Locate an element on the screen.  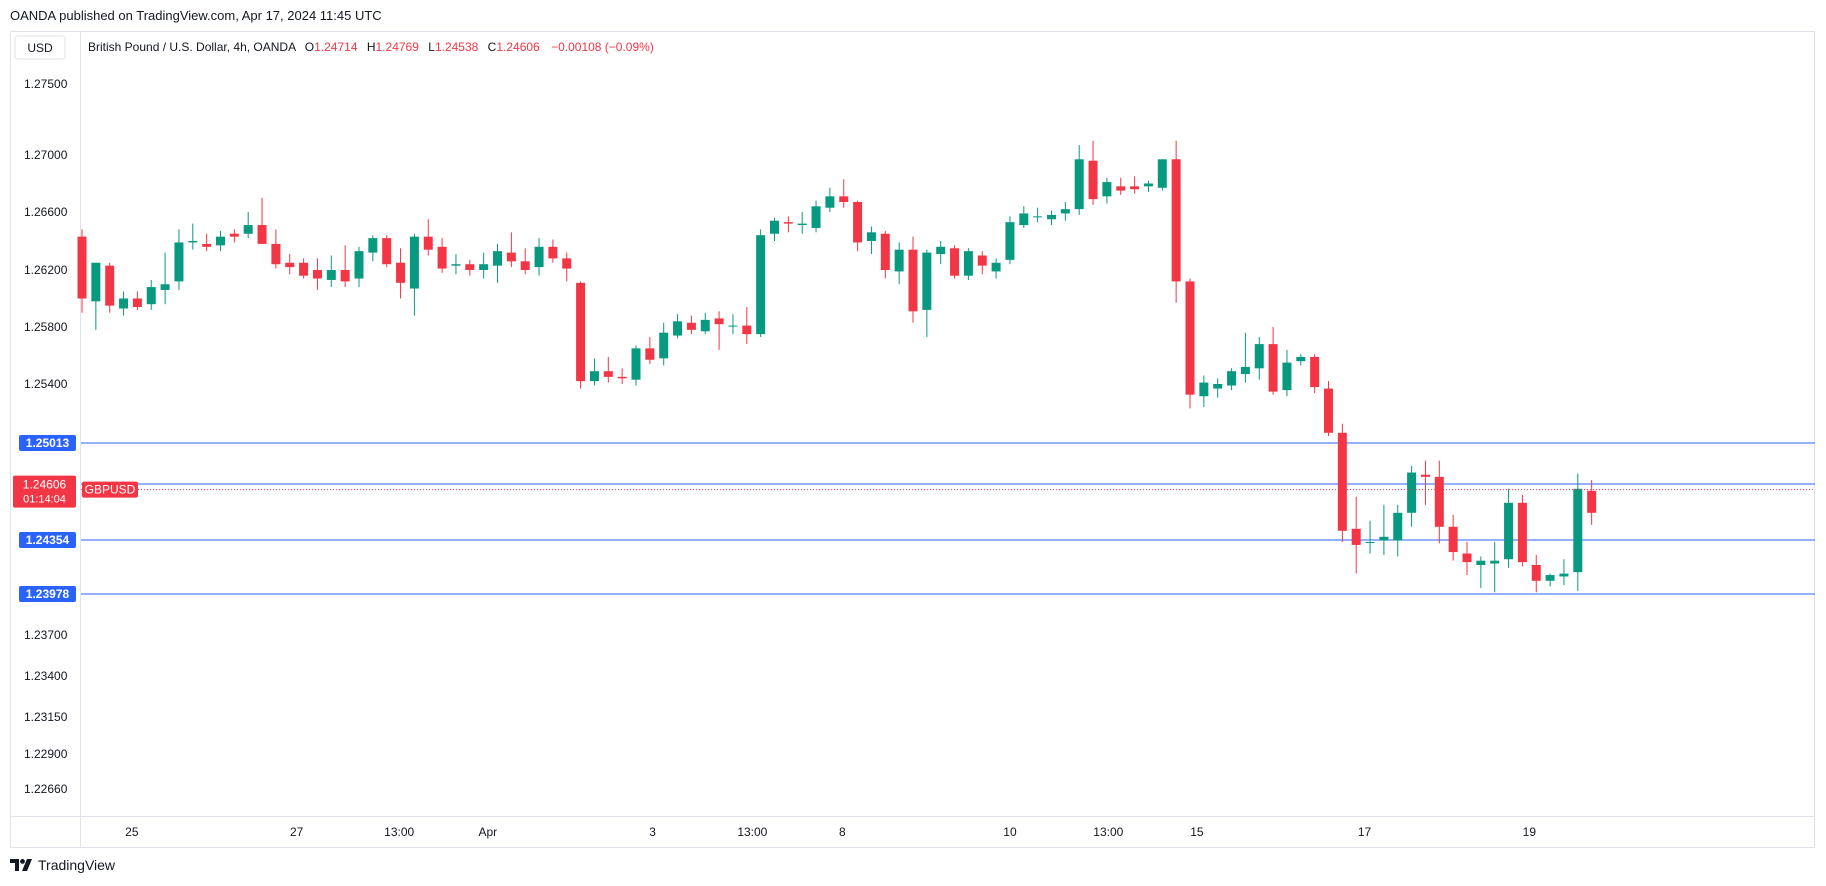
symbol-tag is located at coordinates (110, 489).